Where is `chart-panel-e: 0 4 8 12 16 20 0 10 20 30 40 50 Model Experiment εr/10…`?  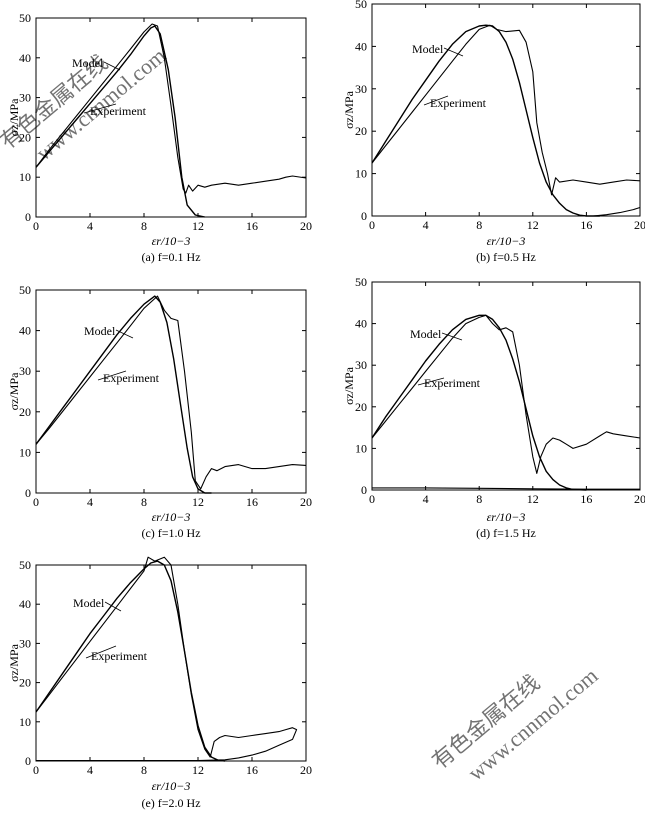 chart-panel-e: 0 4 8 12 16 20 0 10 20 30 40 50 Model Experiment εr/10… is located at coordinates (159, 683).